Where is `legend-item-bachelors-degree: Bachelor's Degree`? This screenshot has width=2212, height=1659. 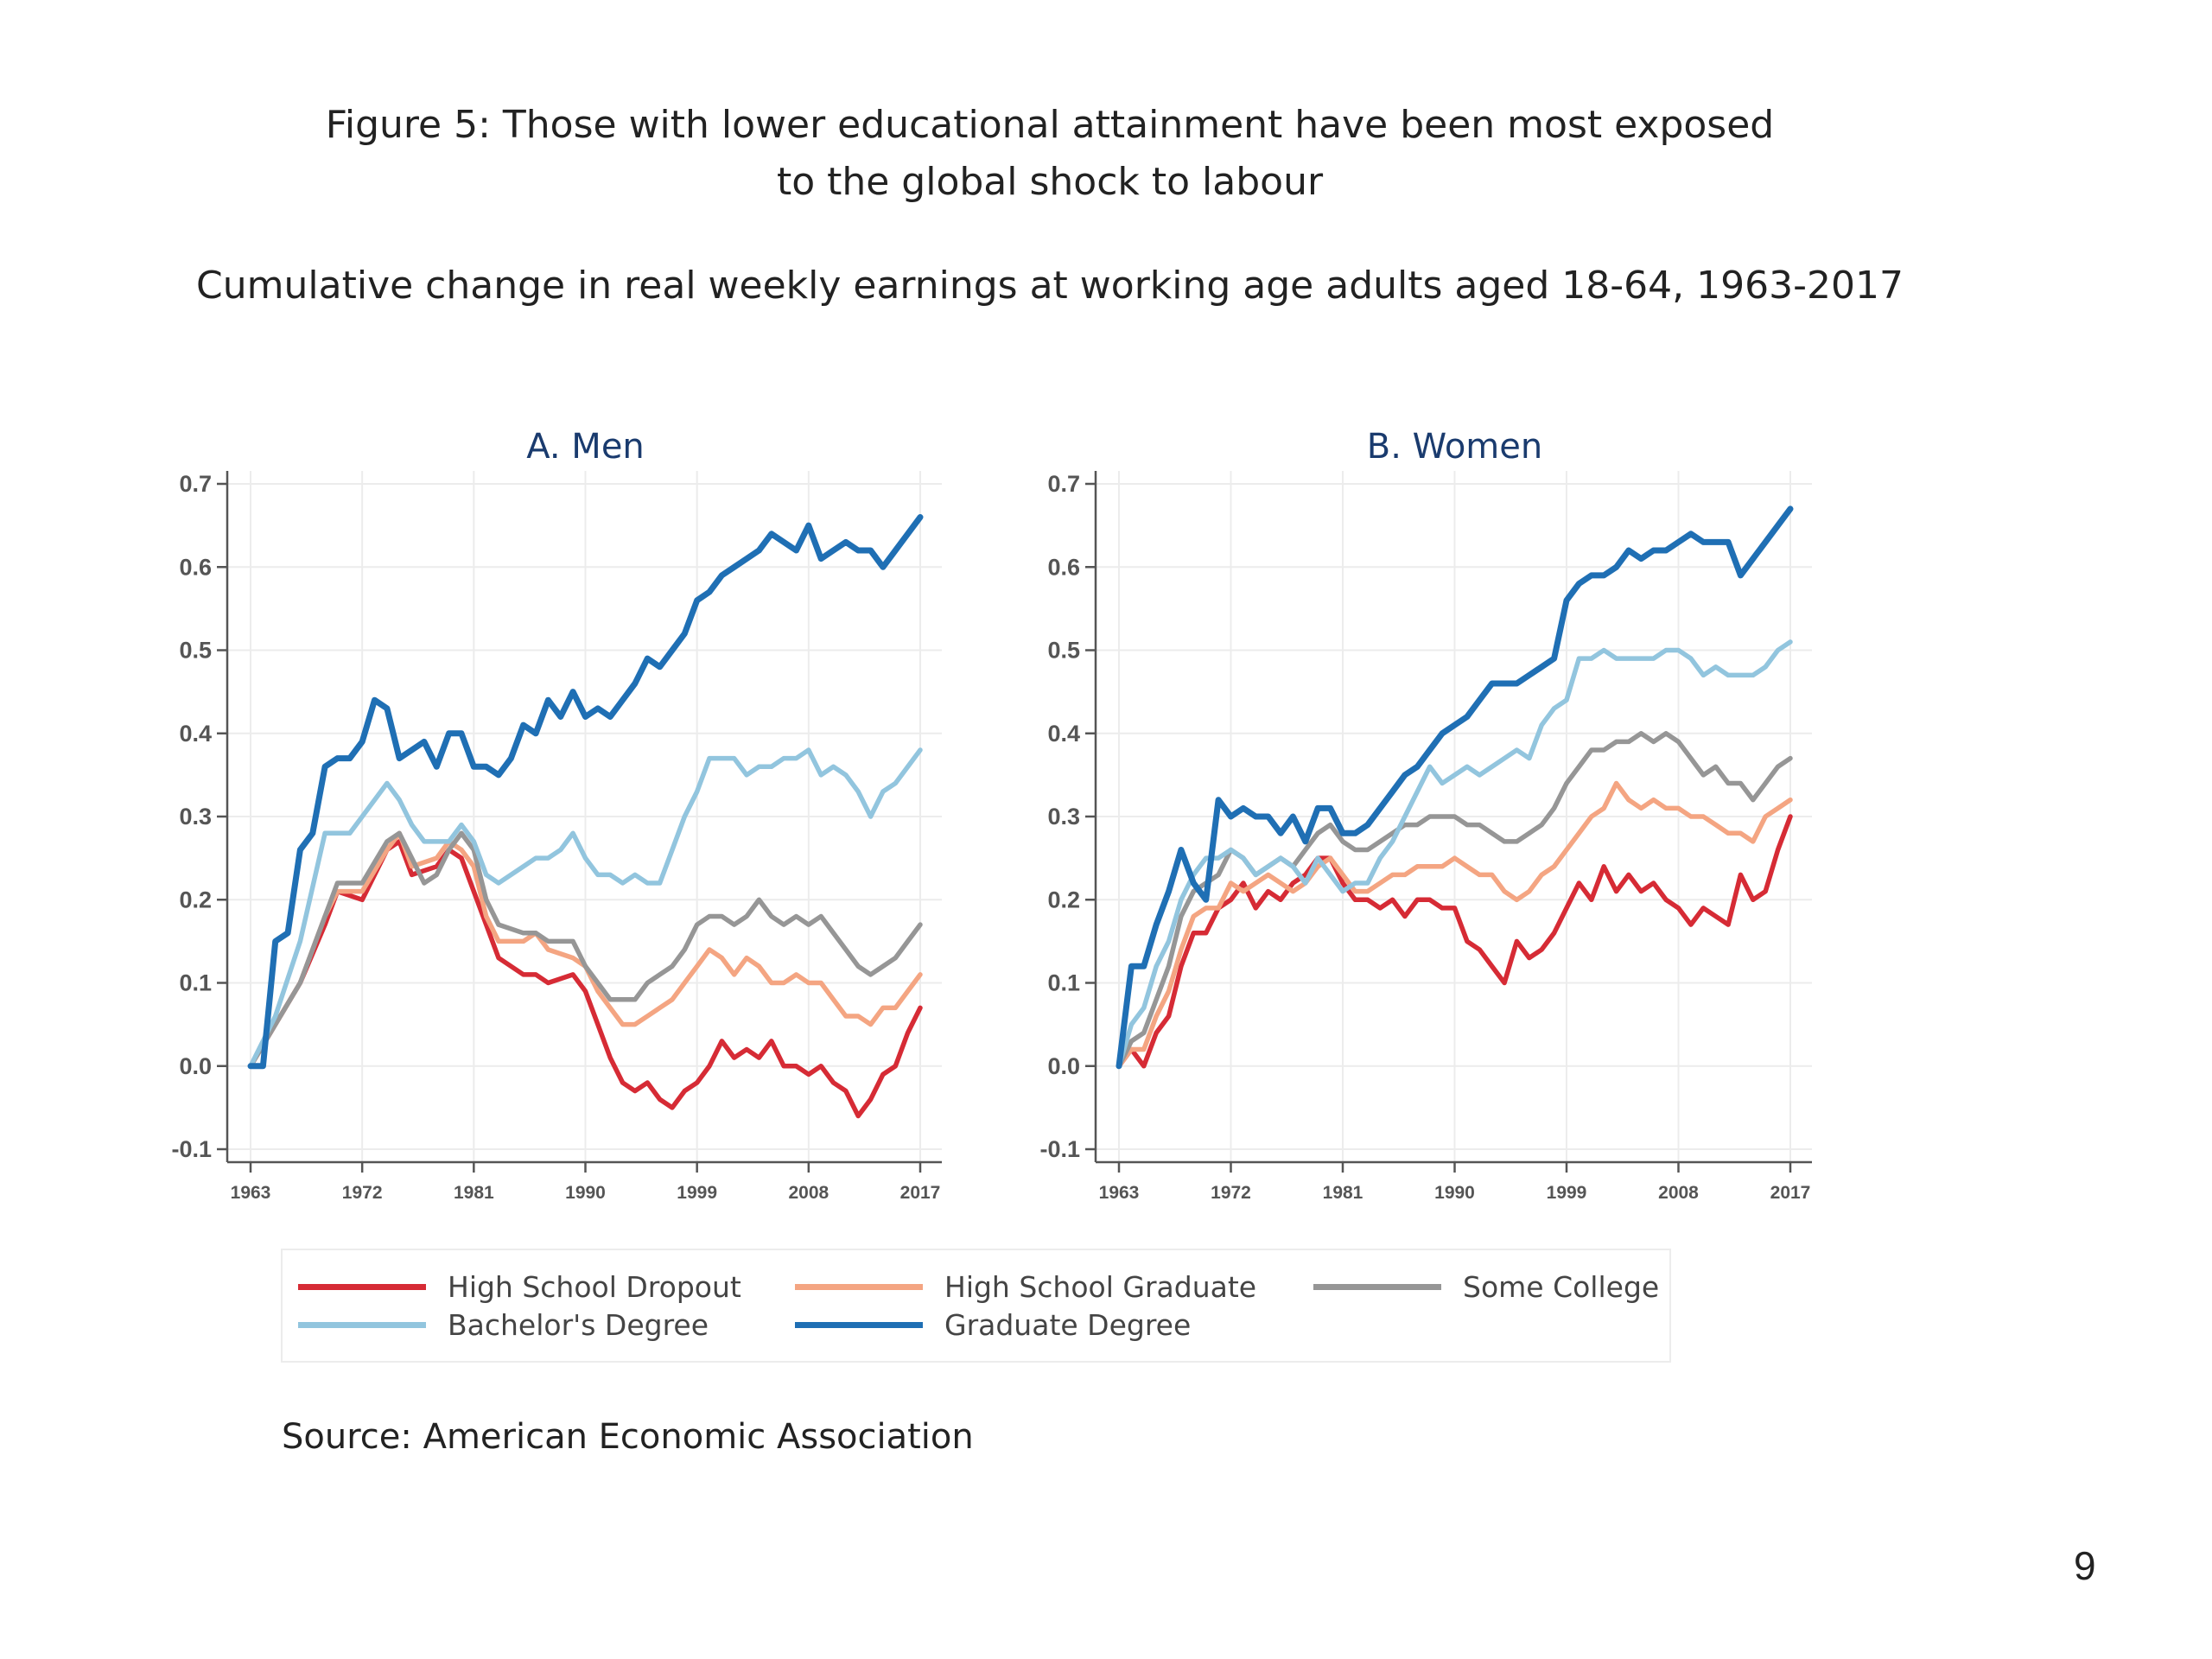 legend-item-bachelors-degree: Bachelor's Degree is located at coordinates (504, 1325).